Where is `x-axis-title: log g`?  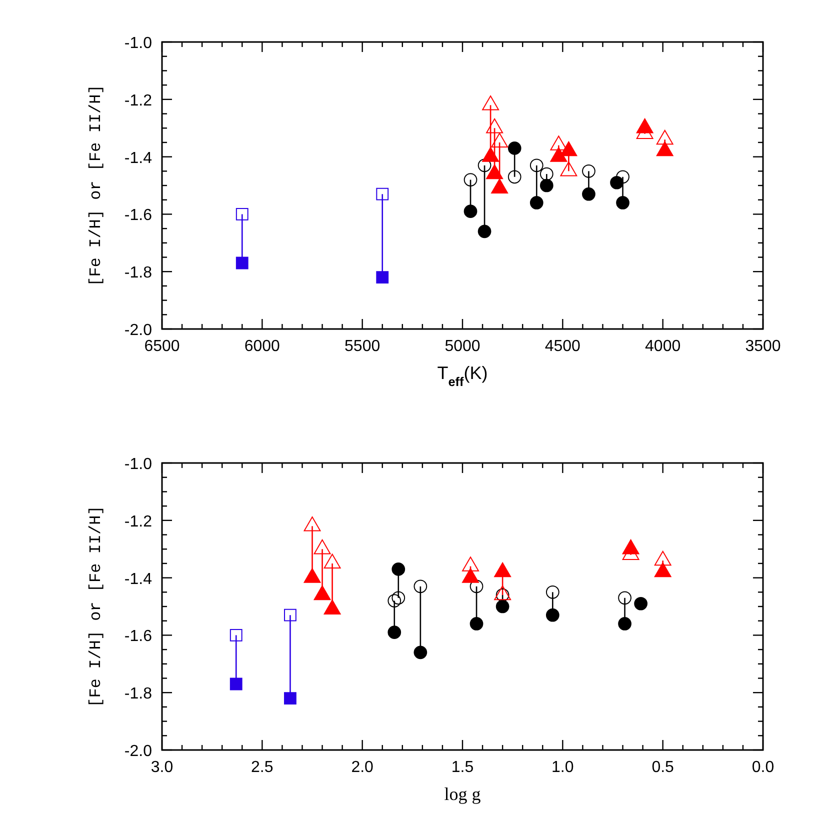
x-axis-title: log g is located at coordinates (462, 794).